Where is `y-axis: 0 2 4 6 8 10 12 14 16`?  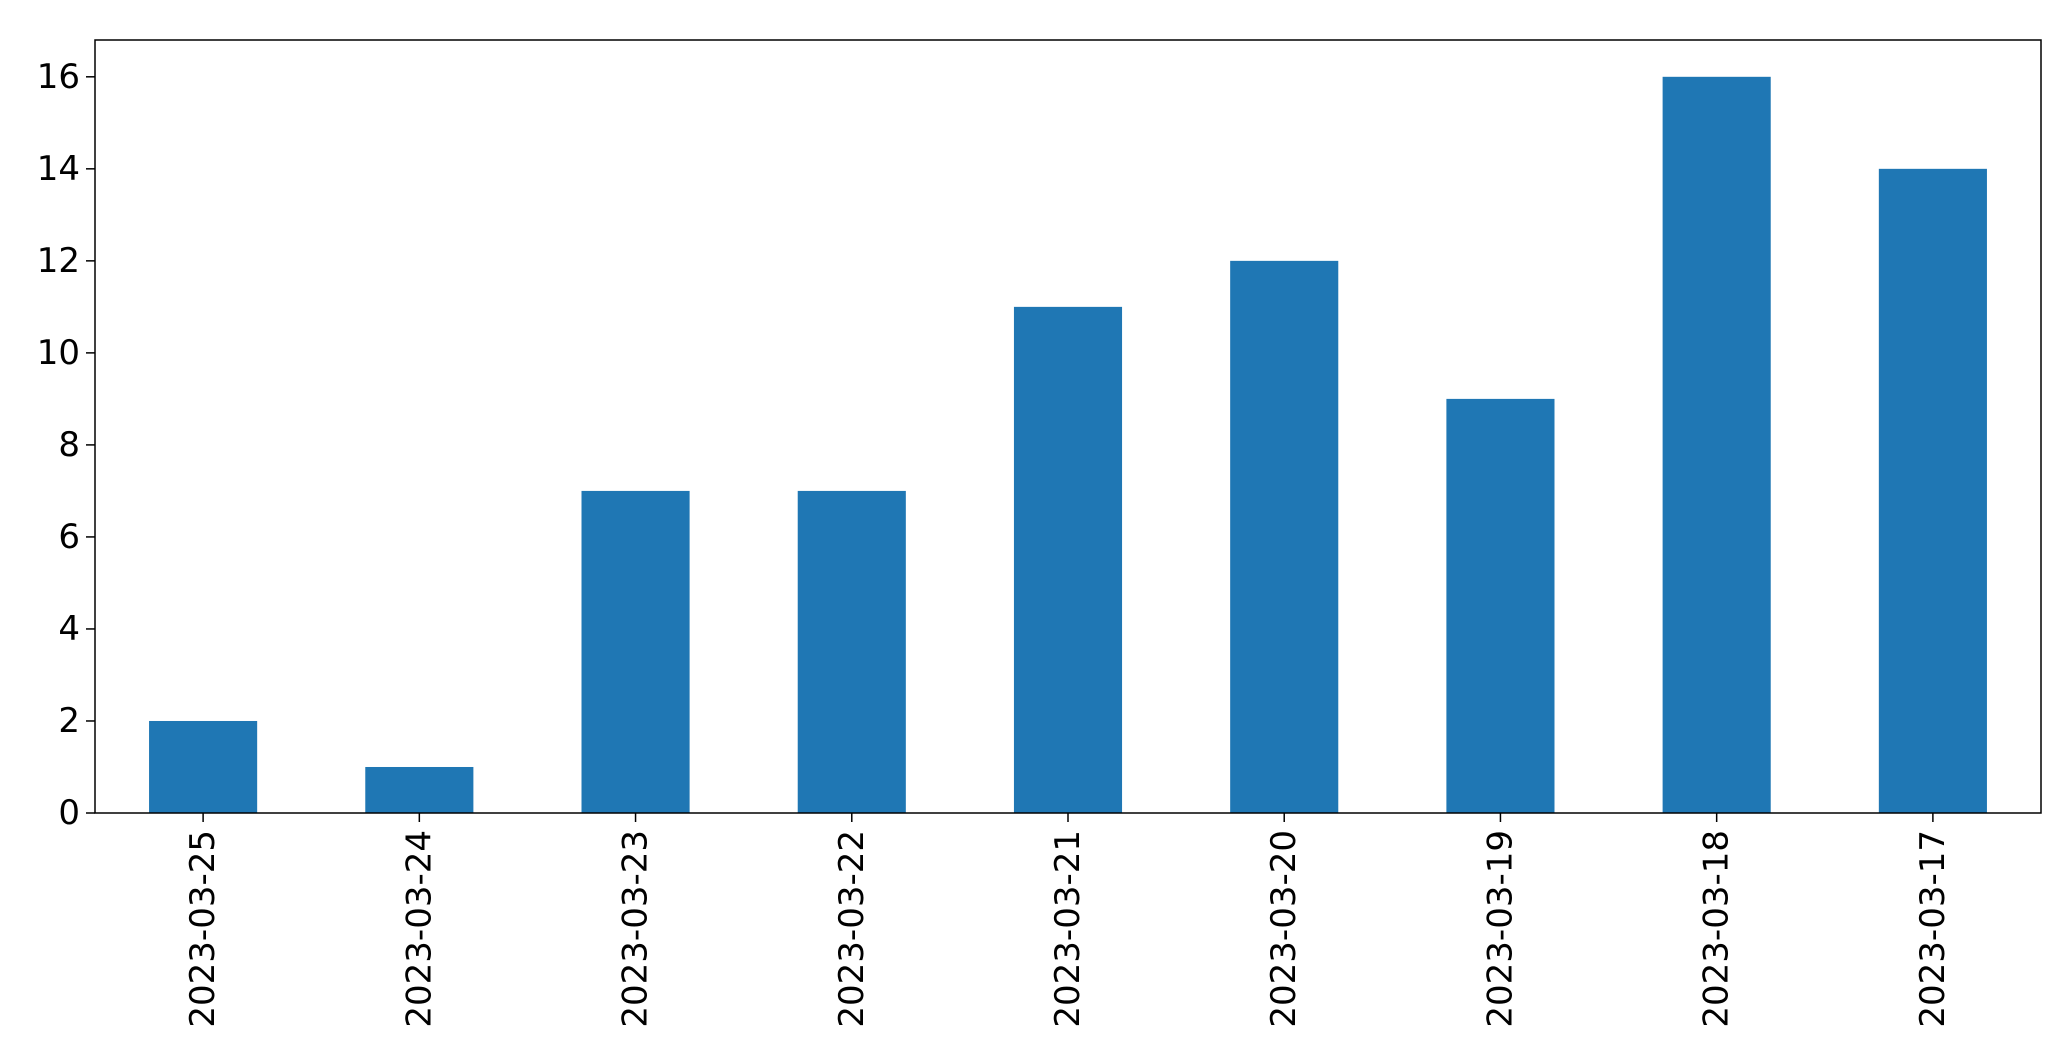
y-axis: 0 2 4 6 8 10 12 14 16 is located at coordinates (66, 445).